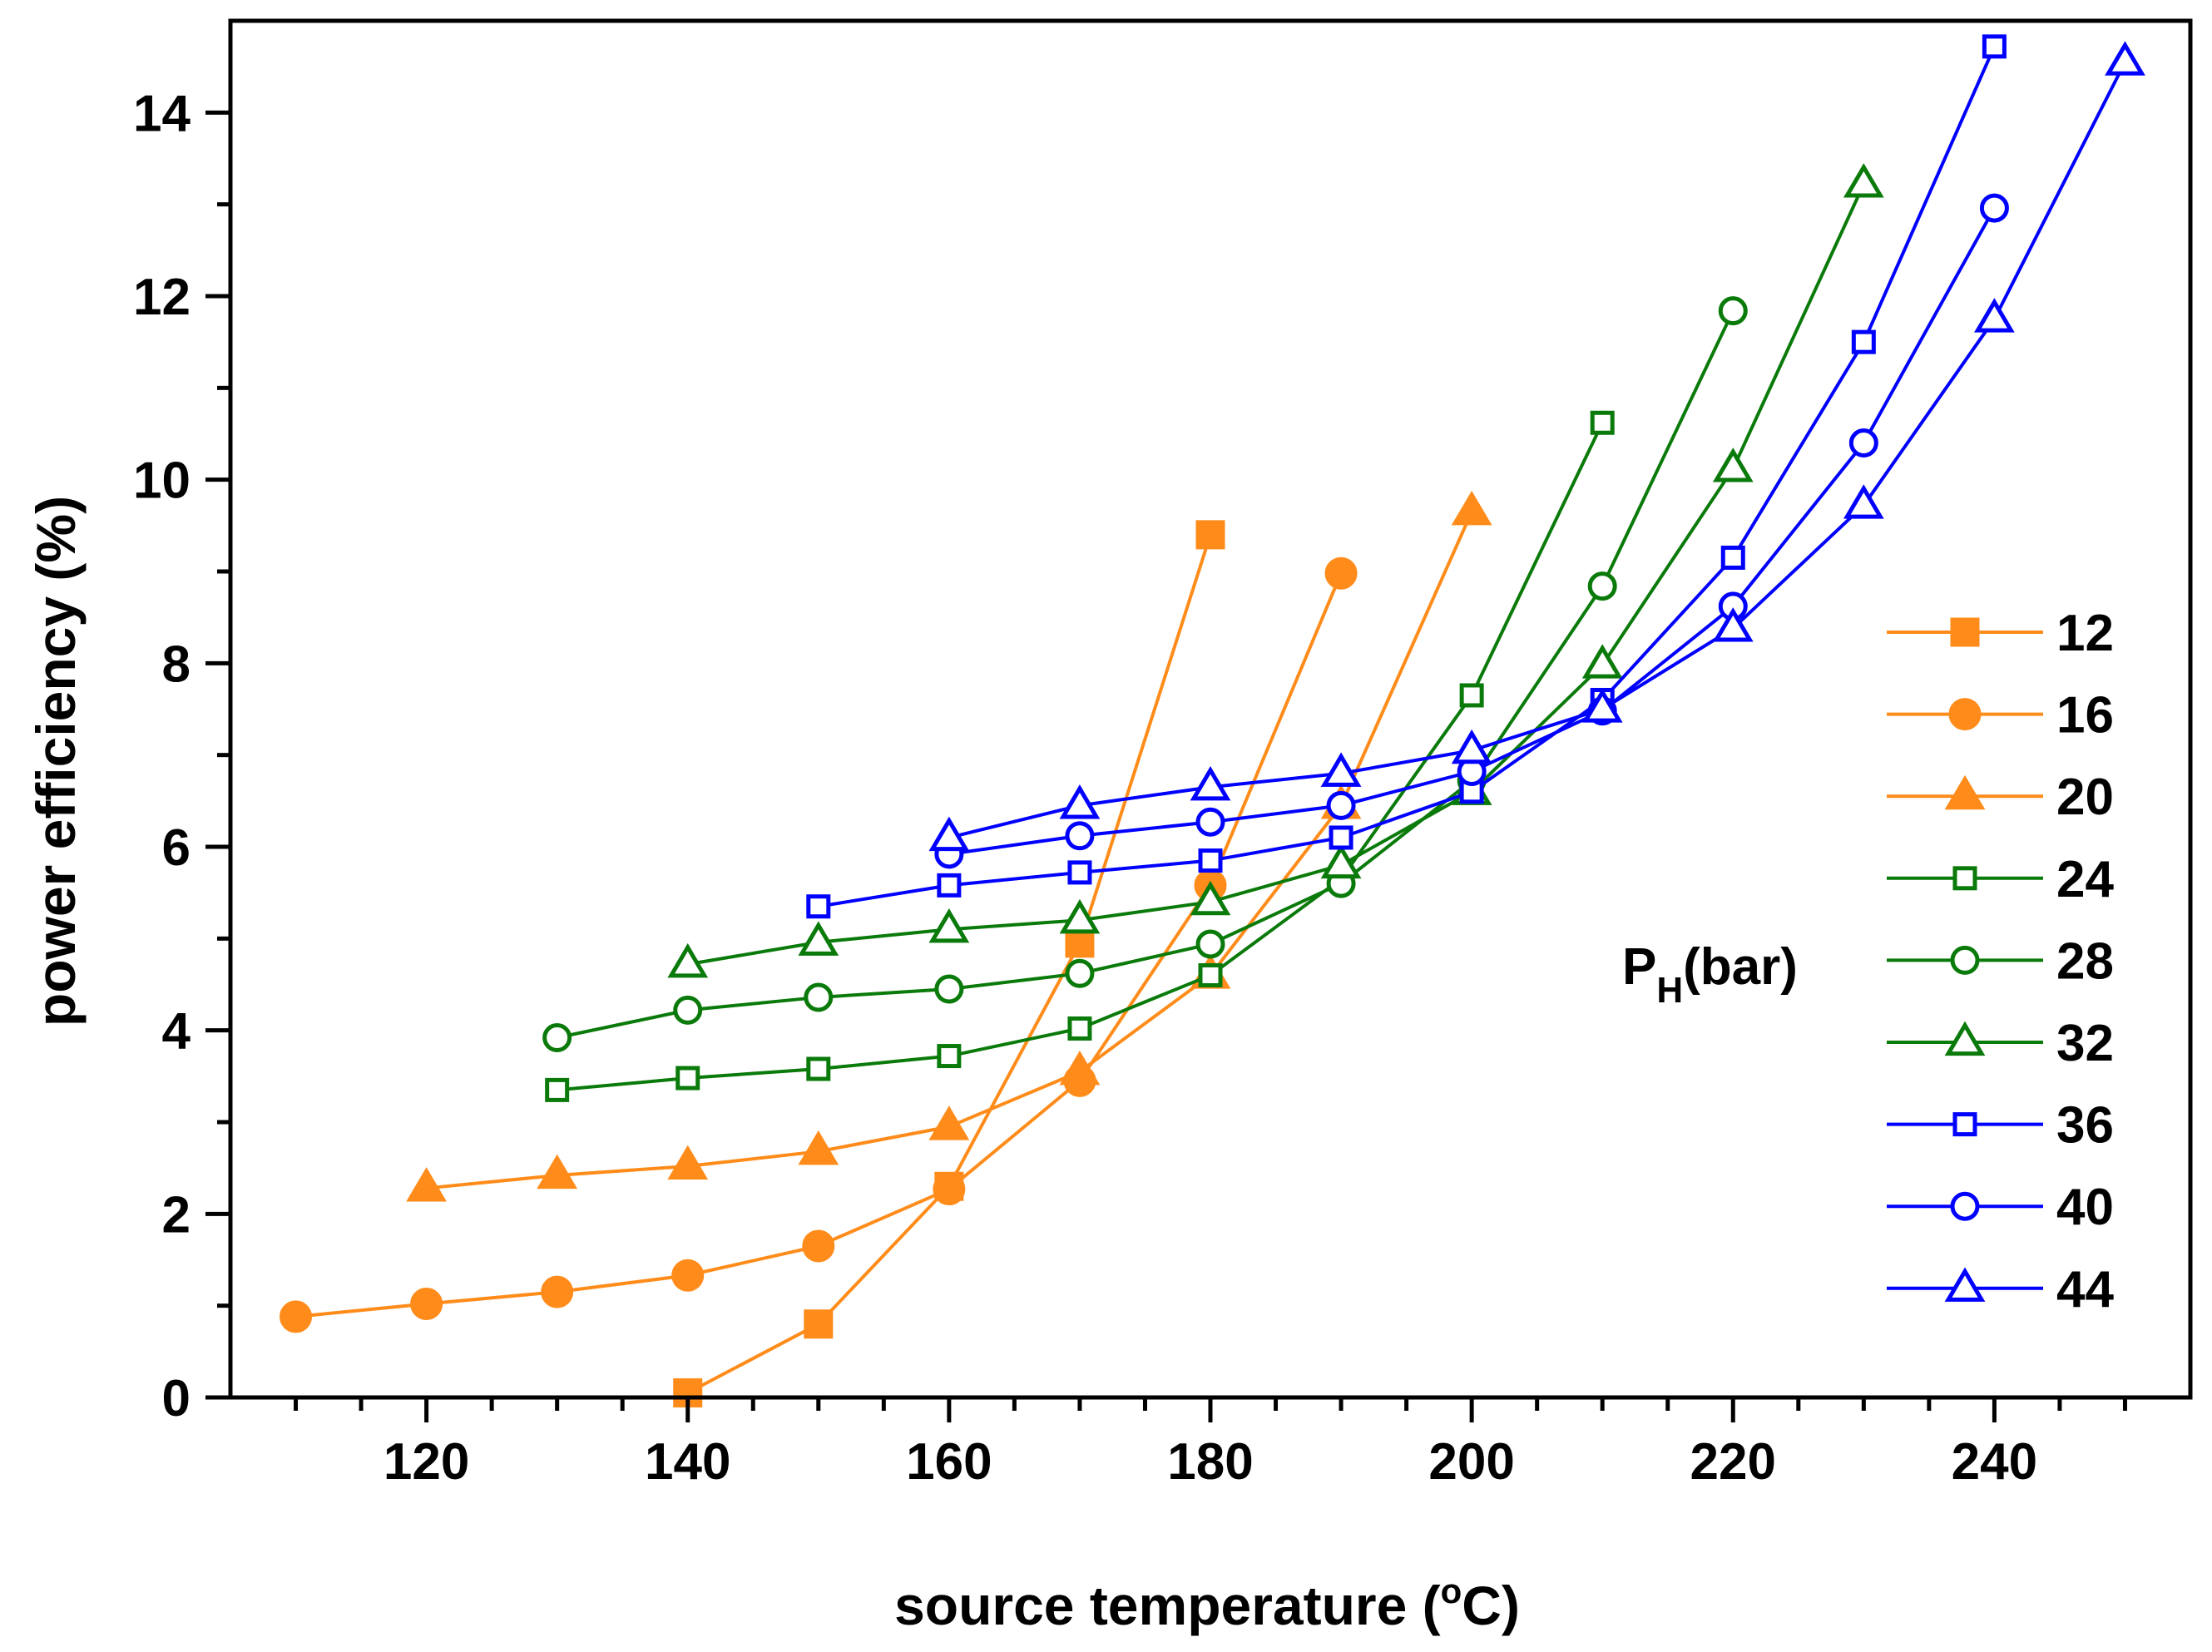 The image size is (2212, 1652). I want to click on y-axis-title: power efficiency (%), so click(56, 761).